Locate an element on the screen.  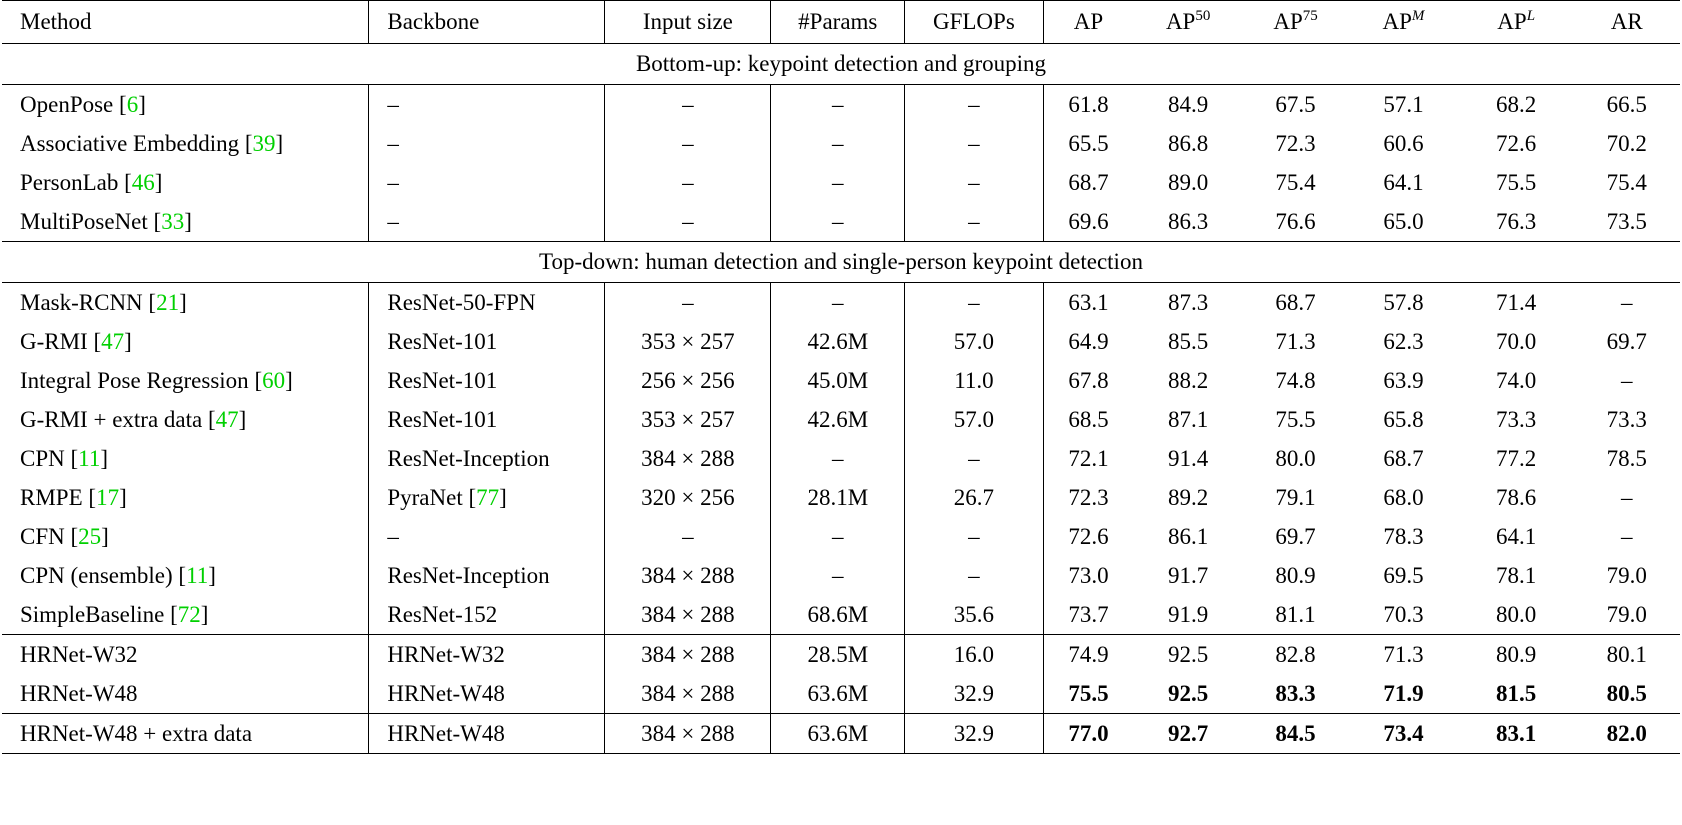
cell-text: ResNet-101 is located at coordinates (442, 341).